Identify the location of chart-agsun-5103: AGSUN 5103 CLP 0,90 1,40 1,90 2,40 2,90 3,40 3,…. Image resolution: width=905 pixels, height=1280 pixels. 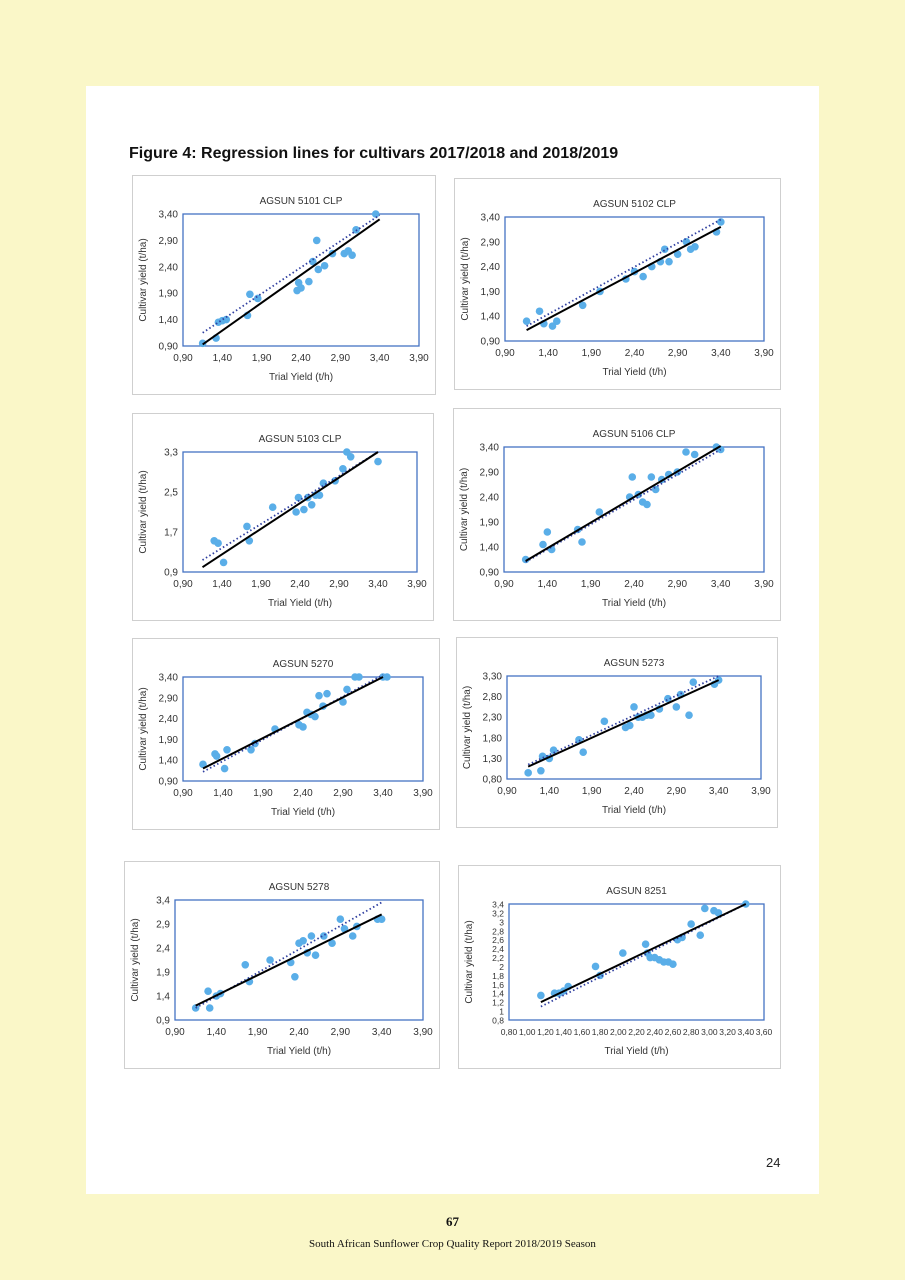
(282, 521).